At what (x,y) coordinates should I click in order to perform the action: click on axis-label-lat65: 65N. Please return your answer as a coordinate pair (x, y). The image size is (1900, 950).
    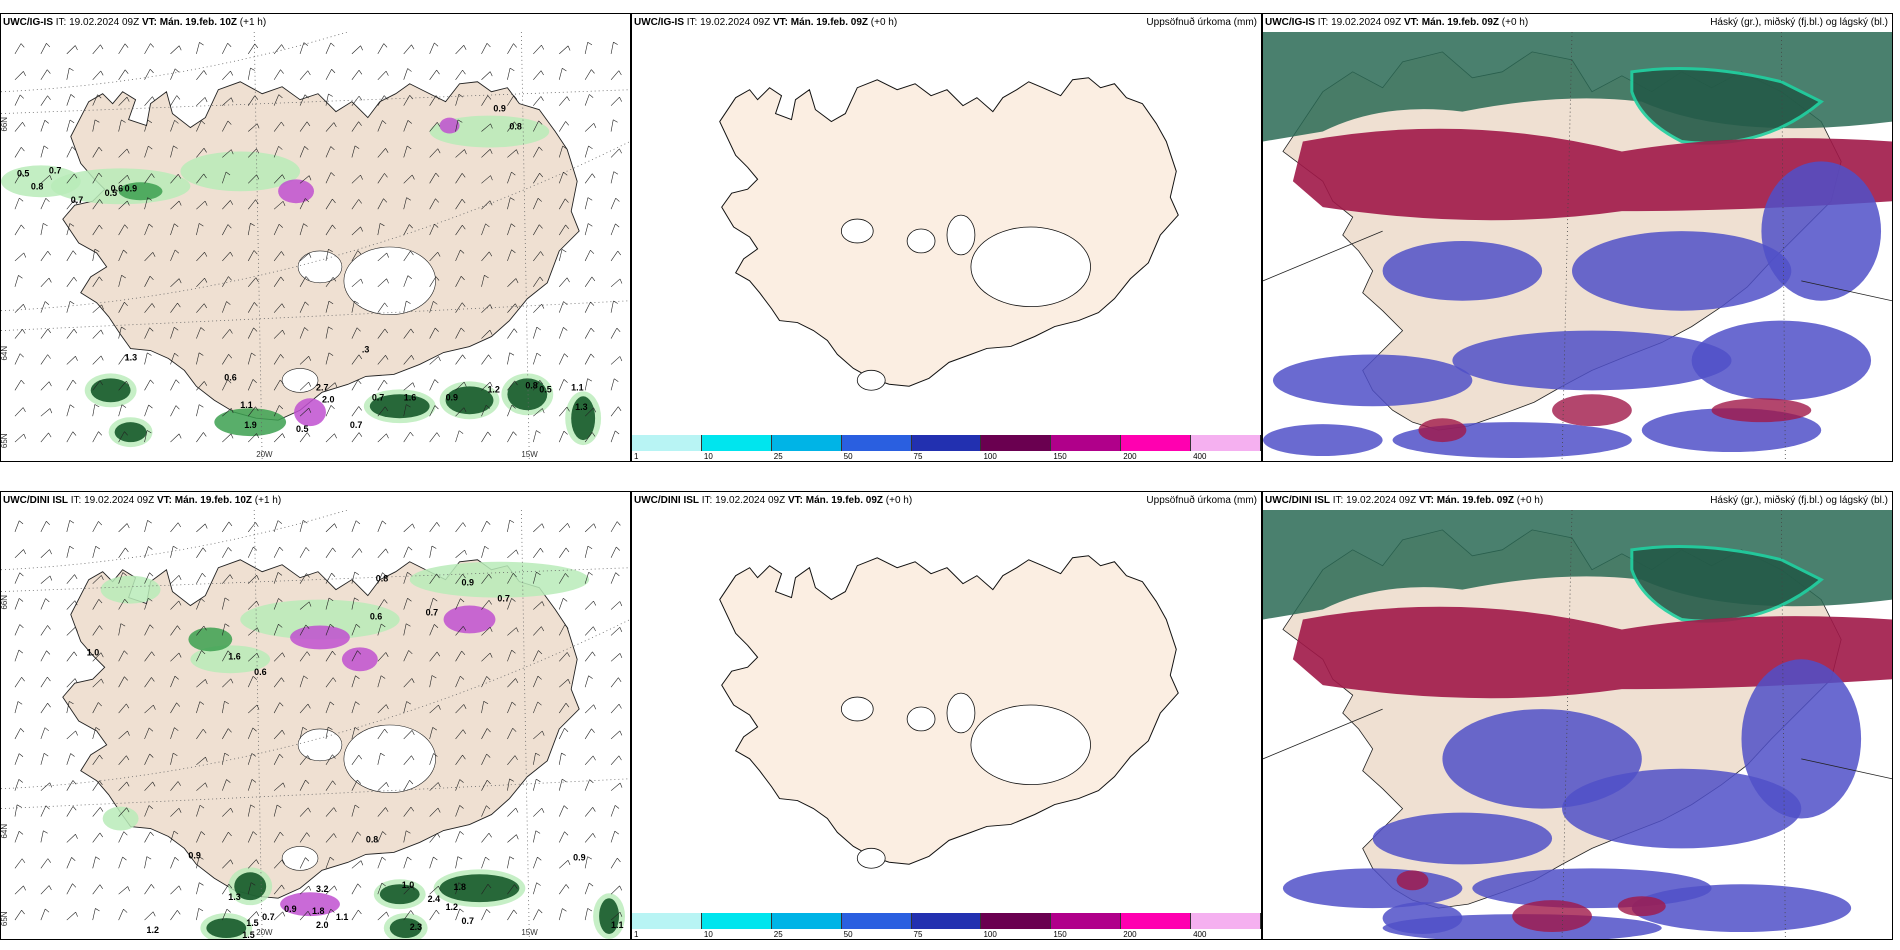
    Looking at the image, I should click on (5, 440).